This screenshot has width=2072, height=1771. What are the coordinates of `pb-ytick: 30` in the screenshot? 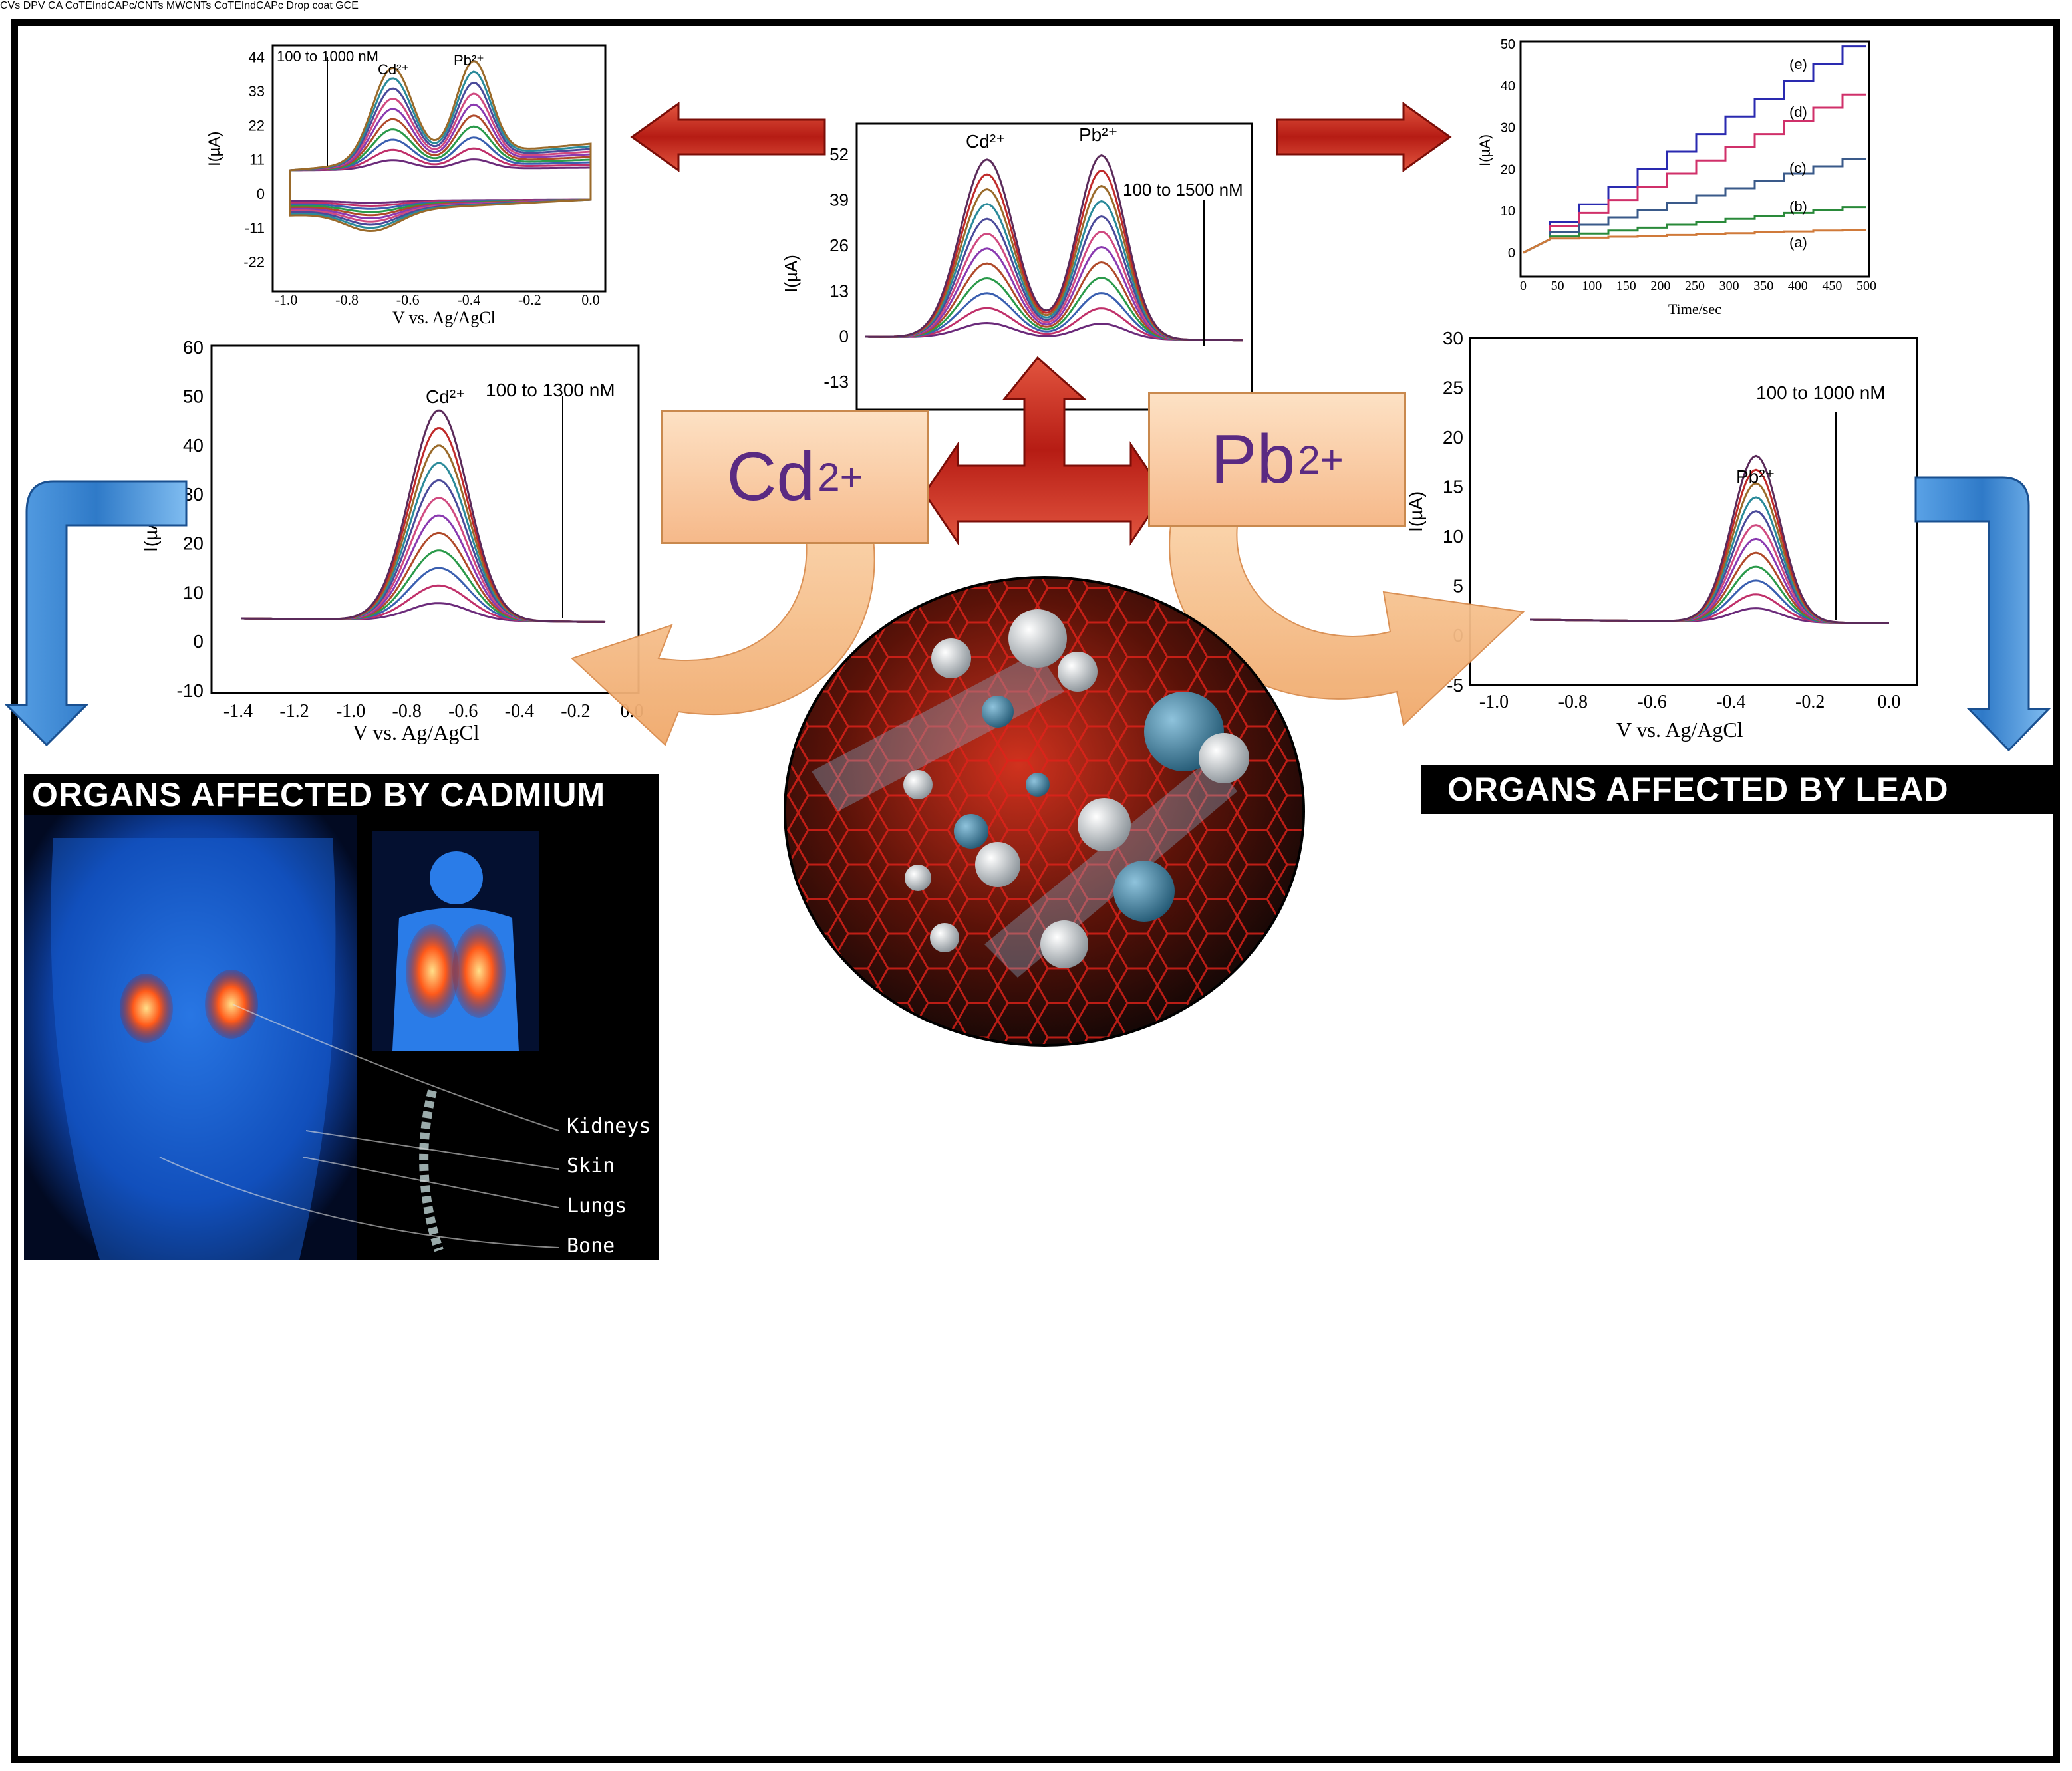 It's located at (1453, 338).